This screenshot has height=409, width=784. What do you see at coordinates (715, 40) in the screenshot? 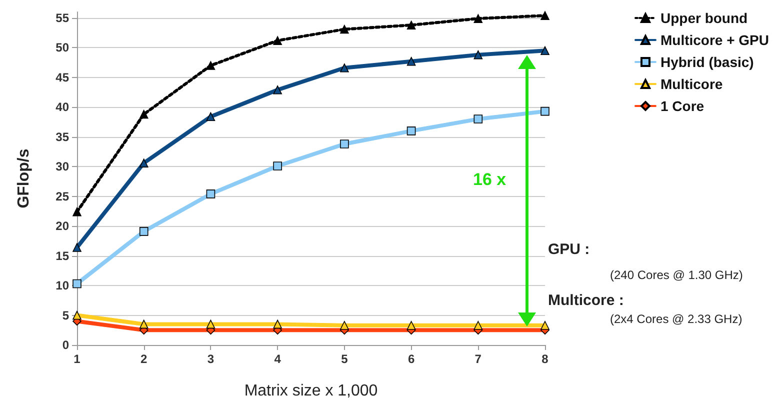
I see `legend-label: Multicore + GPU` at bounding box center [715, 40].